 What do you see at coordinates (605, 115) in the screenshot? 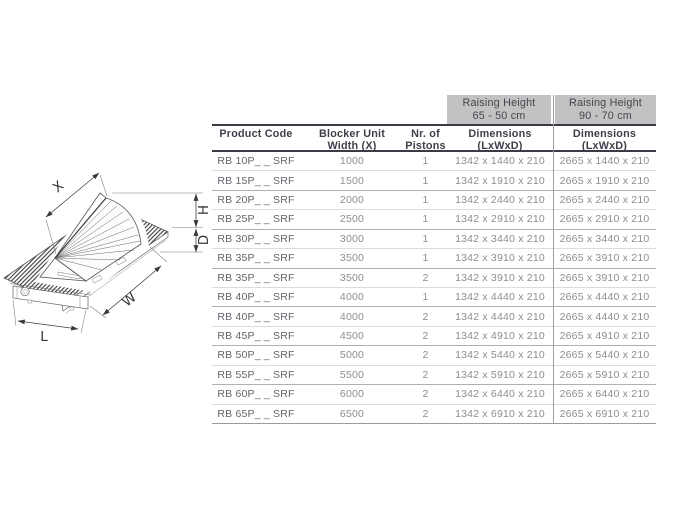
I see `group-header-range: 90 - 70 cm` at bounding box center [605, 115].